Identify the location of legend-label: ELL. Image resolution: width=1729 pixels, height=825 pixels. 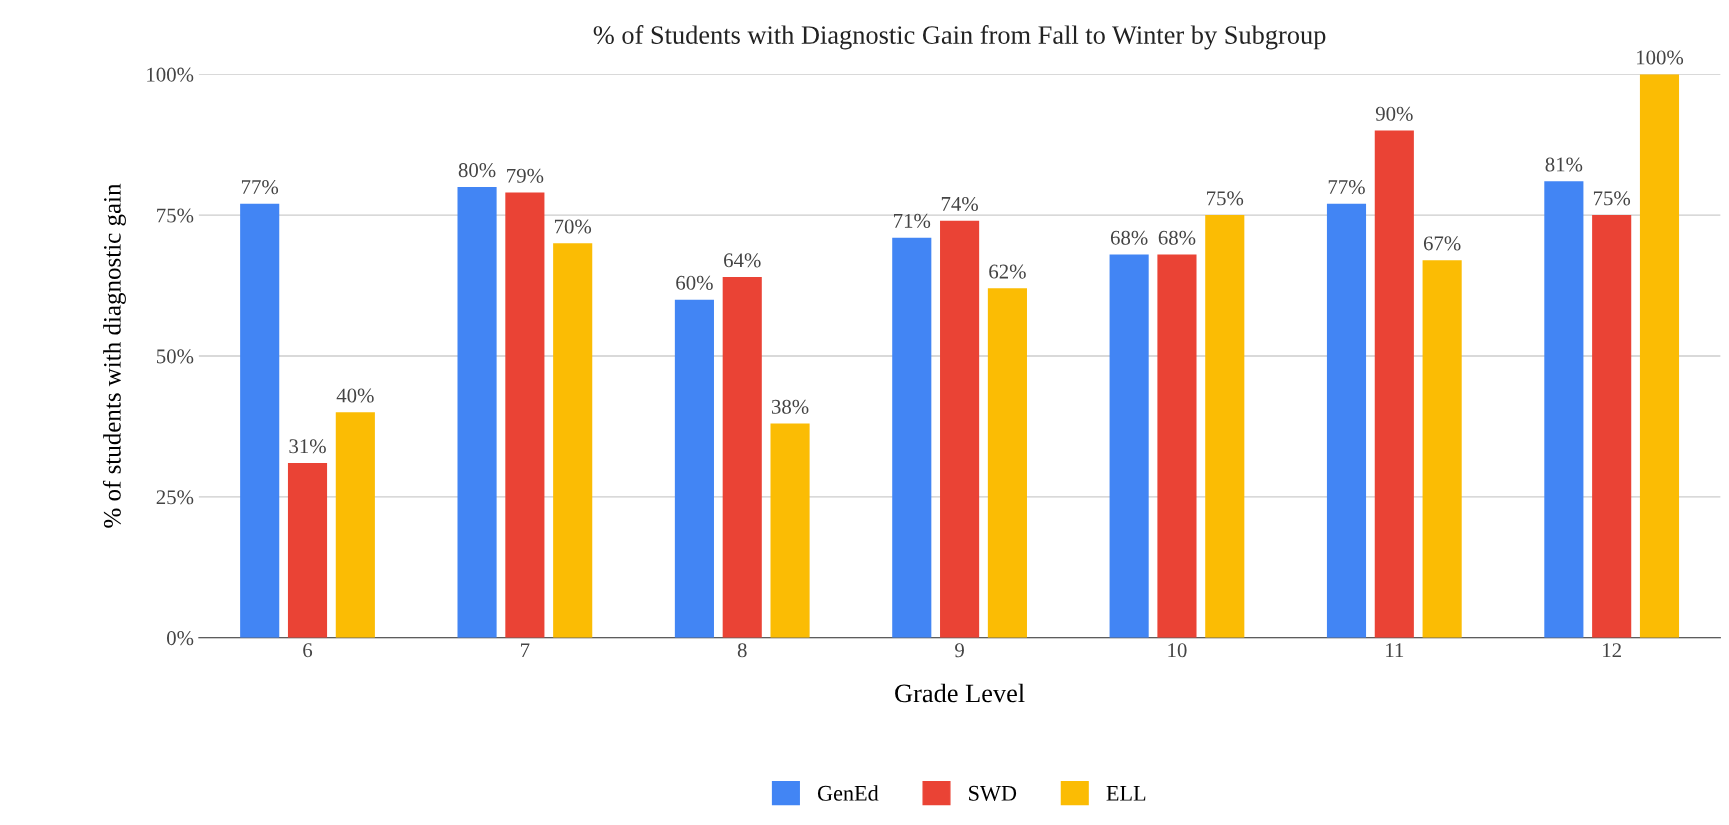
(1126, 793).